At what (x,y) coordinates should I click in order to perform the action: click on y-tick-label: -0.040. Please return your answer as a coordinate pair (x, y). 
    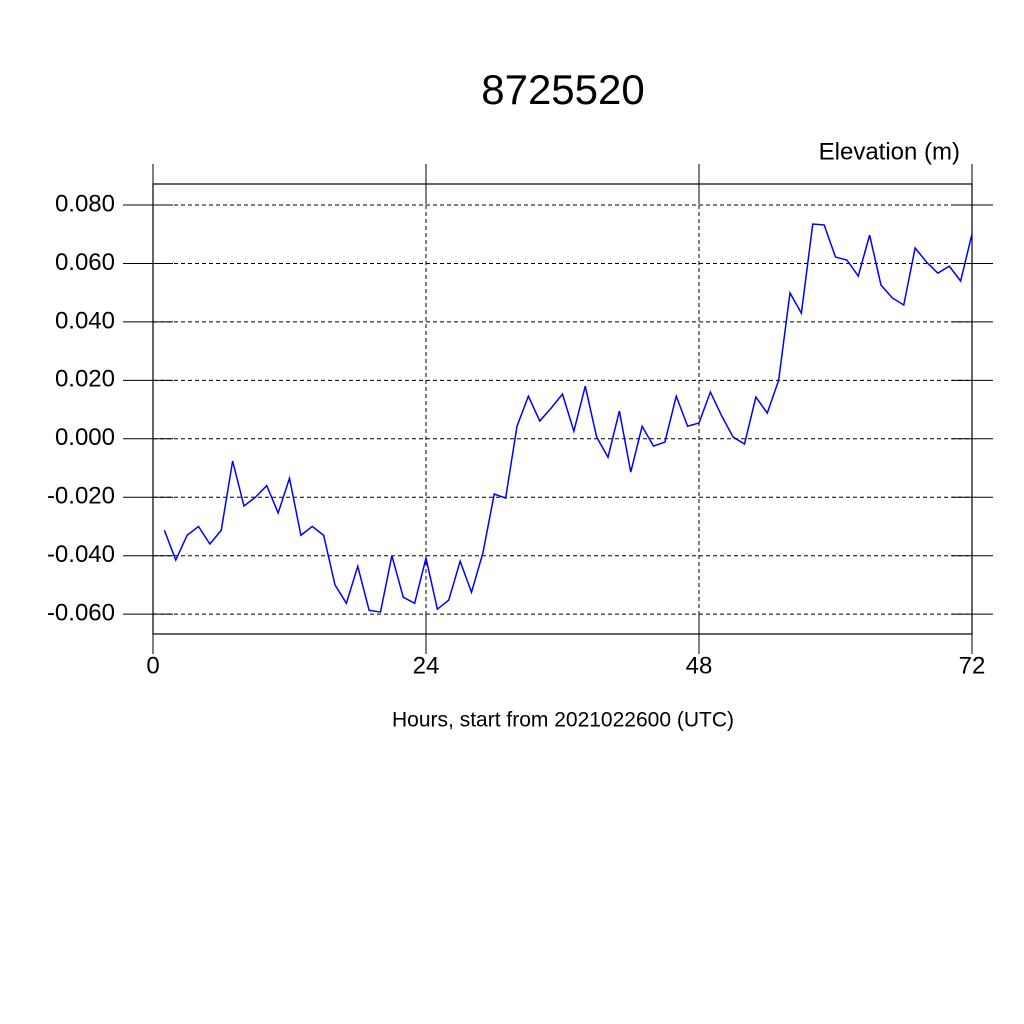
    Looking at the image, I should click on (81, 554).